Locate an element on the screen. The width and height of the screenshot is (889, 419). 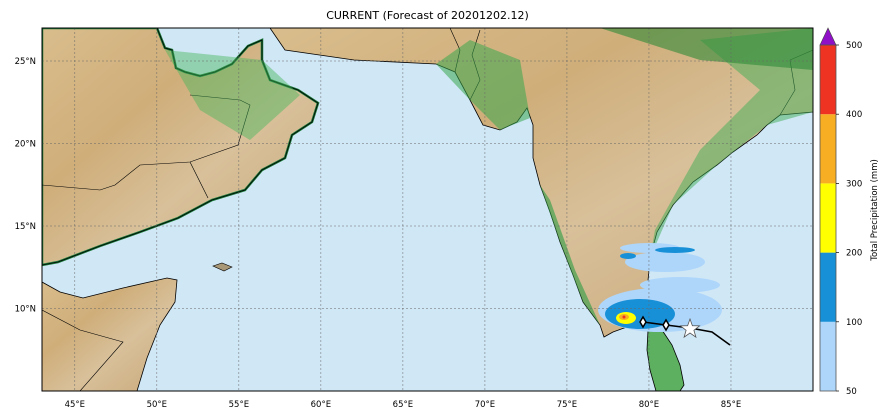
horn-of-africa is located at coordinates (110, 334).